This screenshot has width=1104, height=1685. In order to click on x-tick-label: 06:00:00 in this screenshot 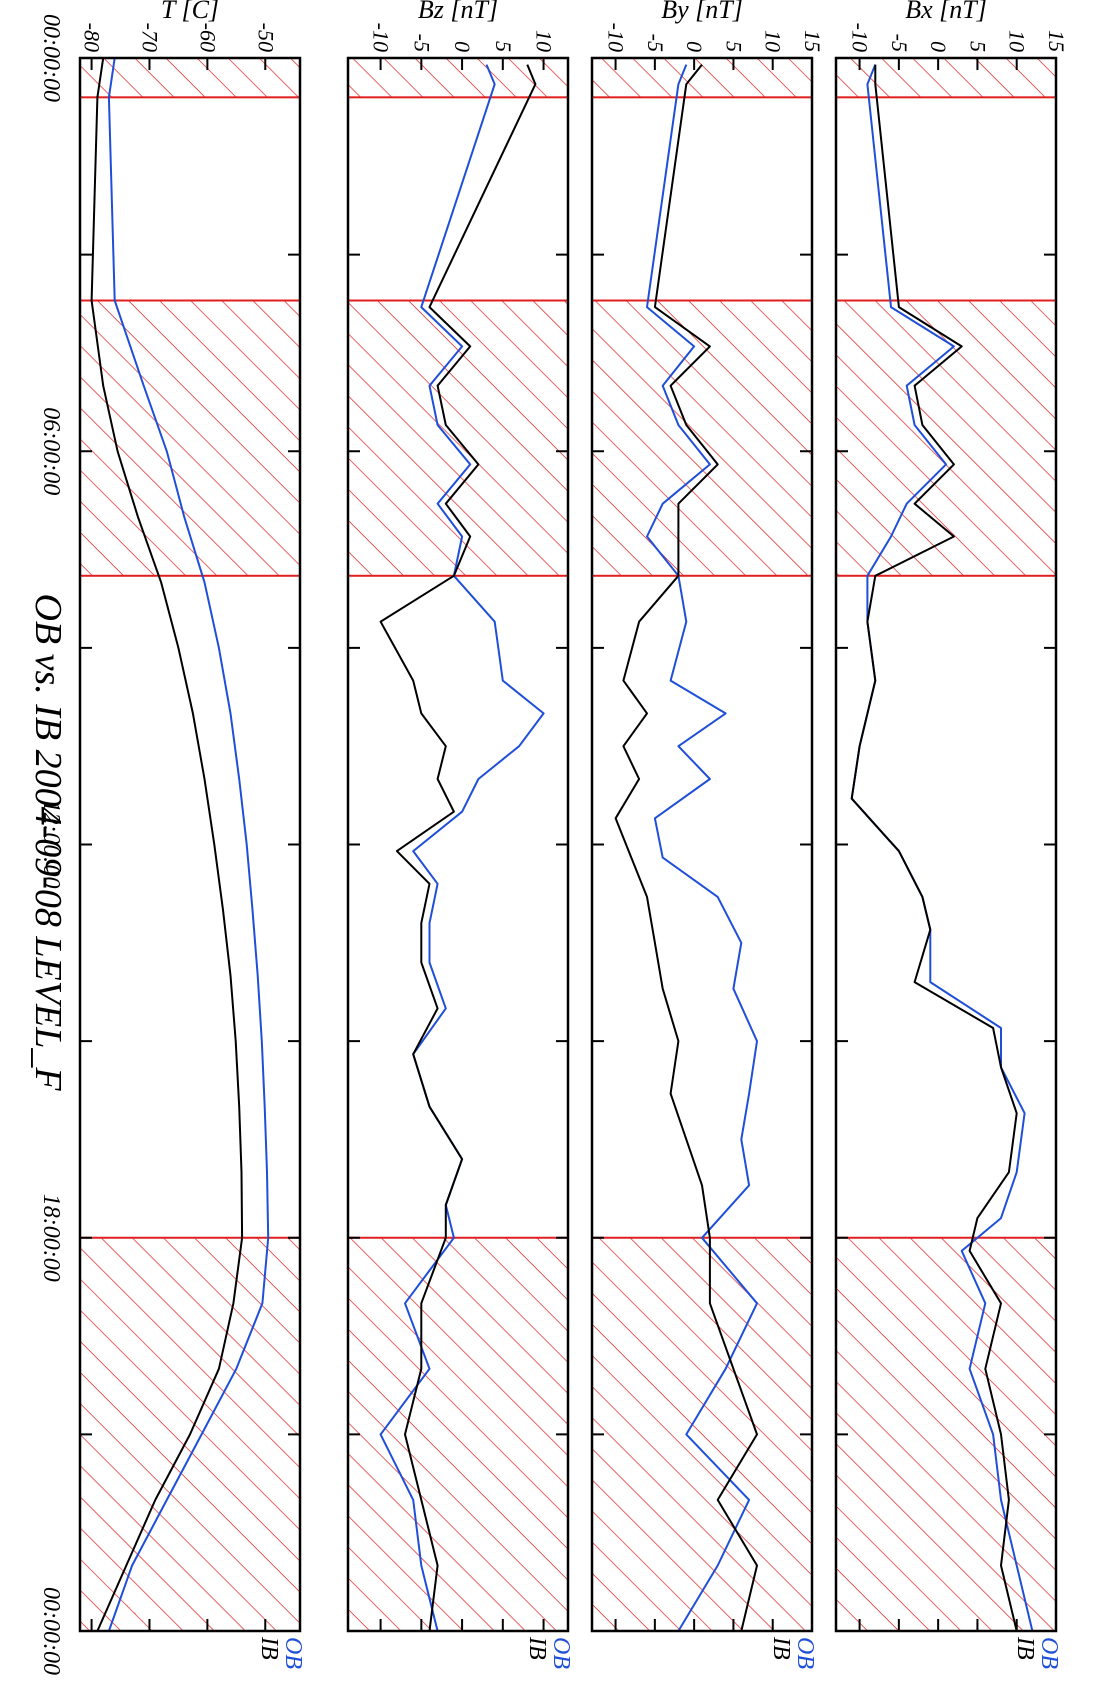, I will do `click(51, 451)`.